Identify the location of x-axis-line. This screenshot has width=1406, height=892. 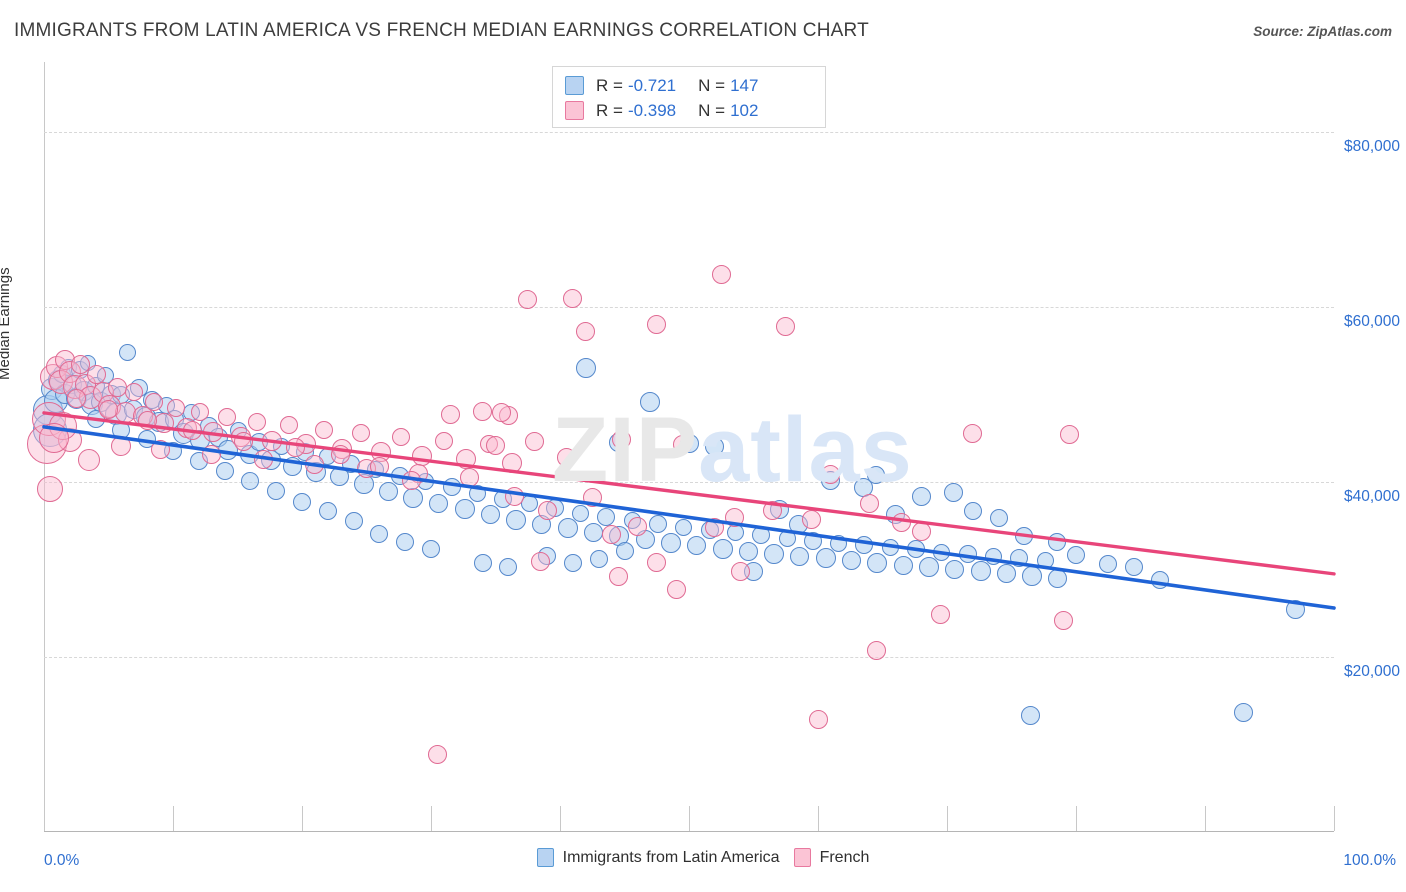
(689, 831).